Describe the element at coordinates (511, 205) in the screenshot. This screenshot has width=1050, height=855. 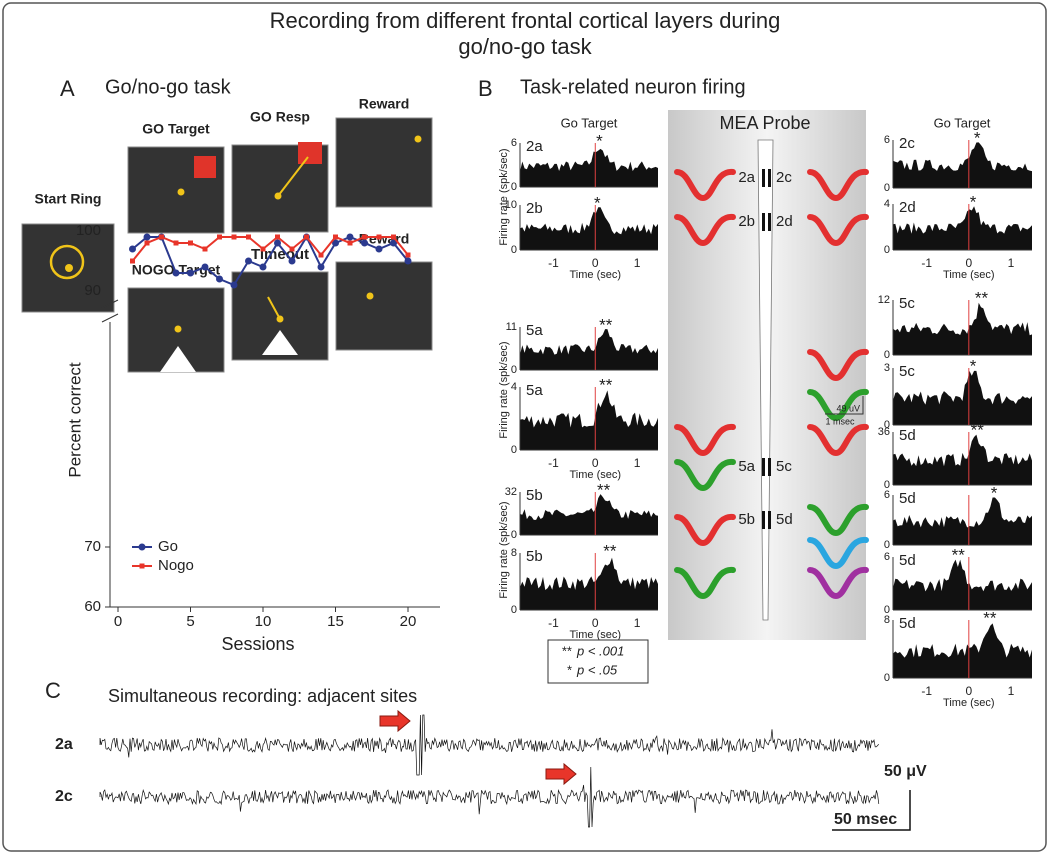
I see `y-tick-label: 10` at that location.